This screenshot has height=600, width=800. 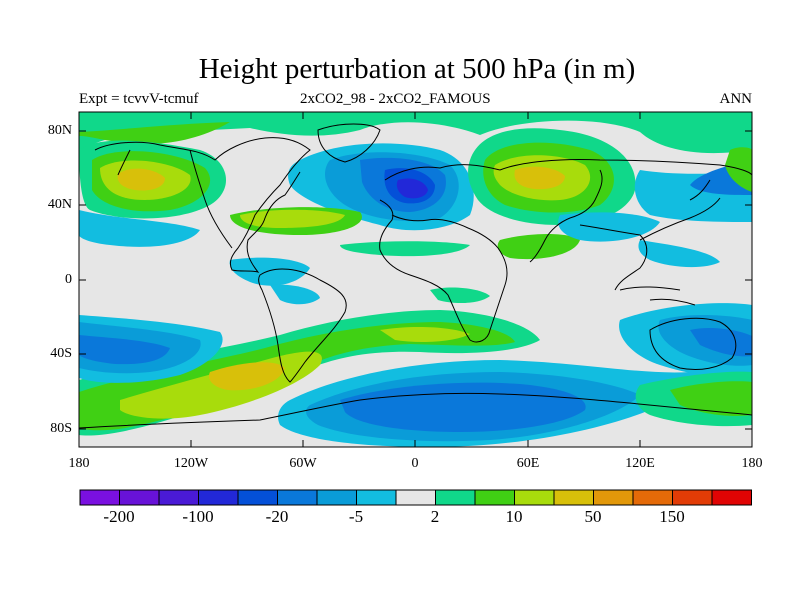 What do you see at coordinates (415, 463) in the screenshot?
I see `x-tick-label: 0` at bounding box center [415, 463].